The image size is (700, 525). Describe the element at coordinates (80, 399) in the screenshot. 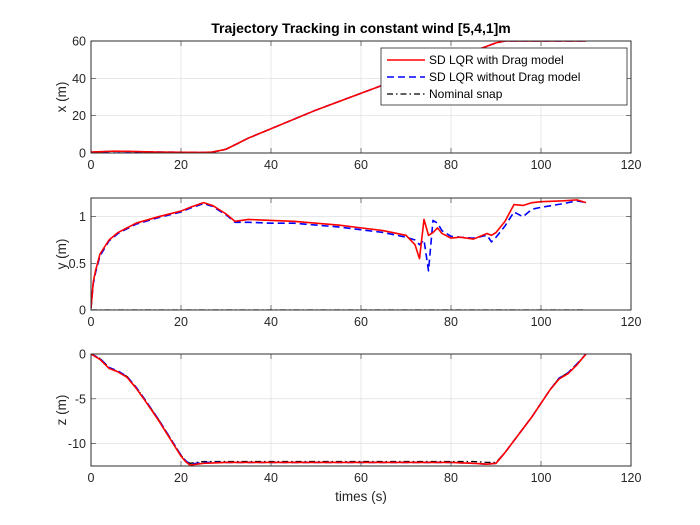

I see `y-tick-label: -5` at that location.